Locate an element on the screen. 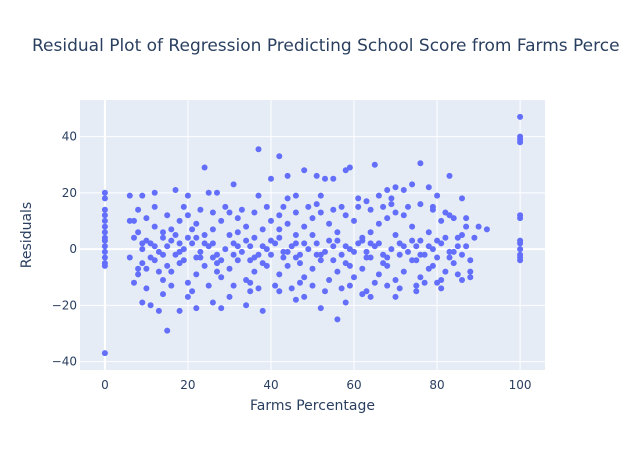  x-tick-label: 60 is located at coordinates (353, 385).